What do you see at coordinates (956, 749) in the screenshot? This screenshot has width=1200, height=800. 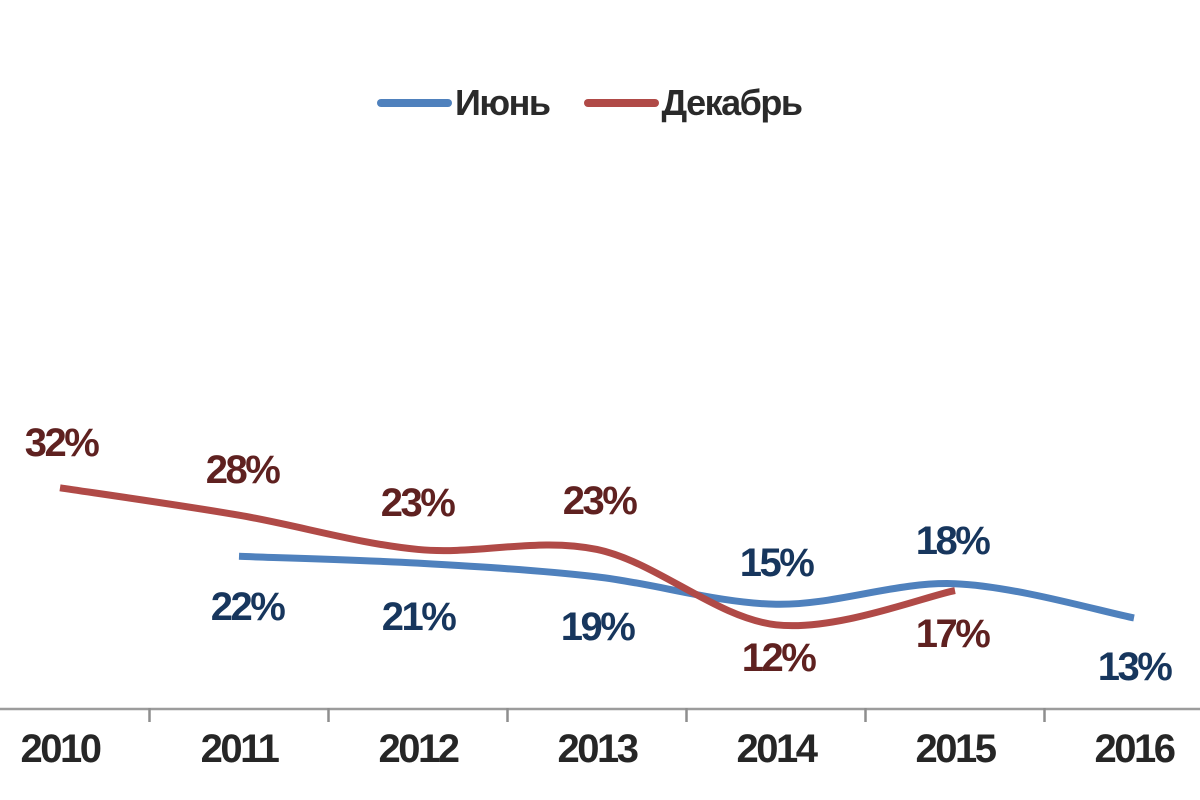 I see `x-axis-label-2015: 2015` at bounding box center [956, 749].